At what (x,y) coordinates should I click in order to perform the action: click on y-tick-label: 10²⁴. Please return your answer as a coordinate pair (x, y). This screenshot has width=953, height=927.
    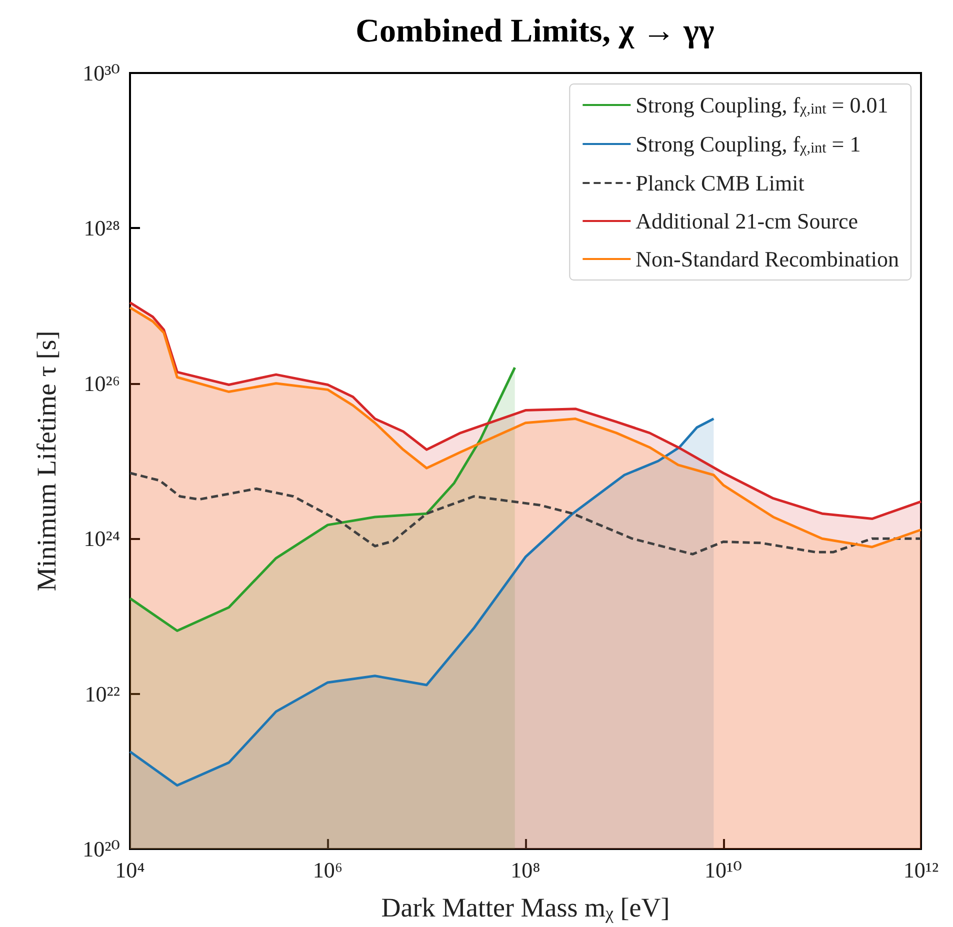
    Looking at the image, I should click on (102, 539).